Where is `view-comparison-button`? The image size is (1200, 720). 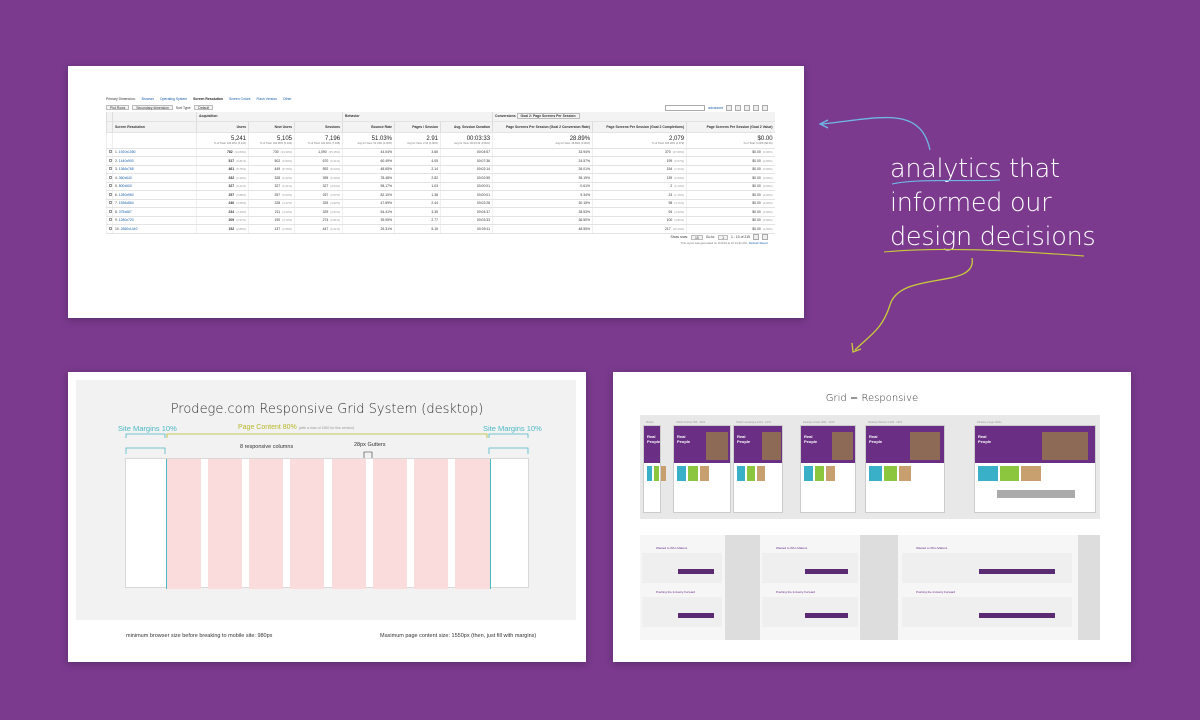 view-comparison-button is located at coordinates (756, 107).